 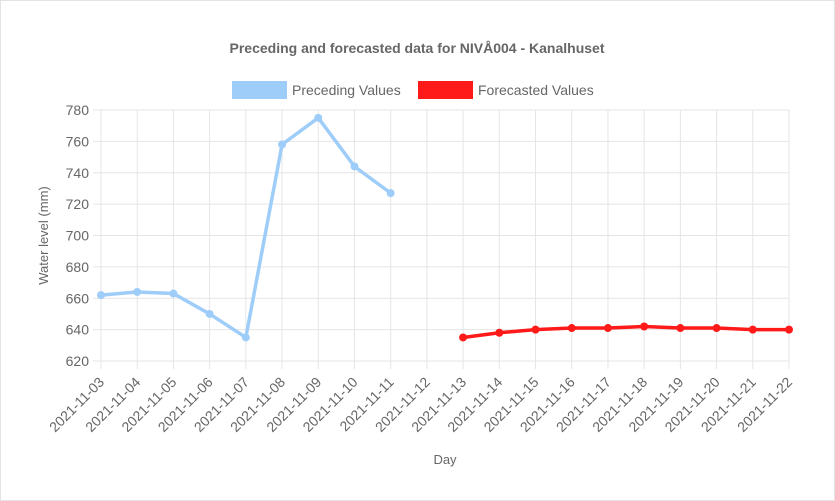 I want to click on y-axis-ticks: 620 640 660 680 700 720 740 760 780, so click(x=78, y=235).